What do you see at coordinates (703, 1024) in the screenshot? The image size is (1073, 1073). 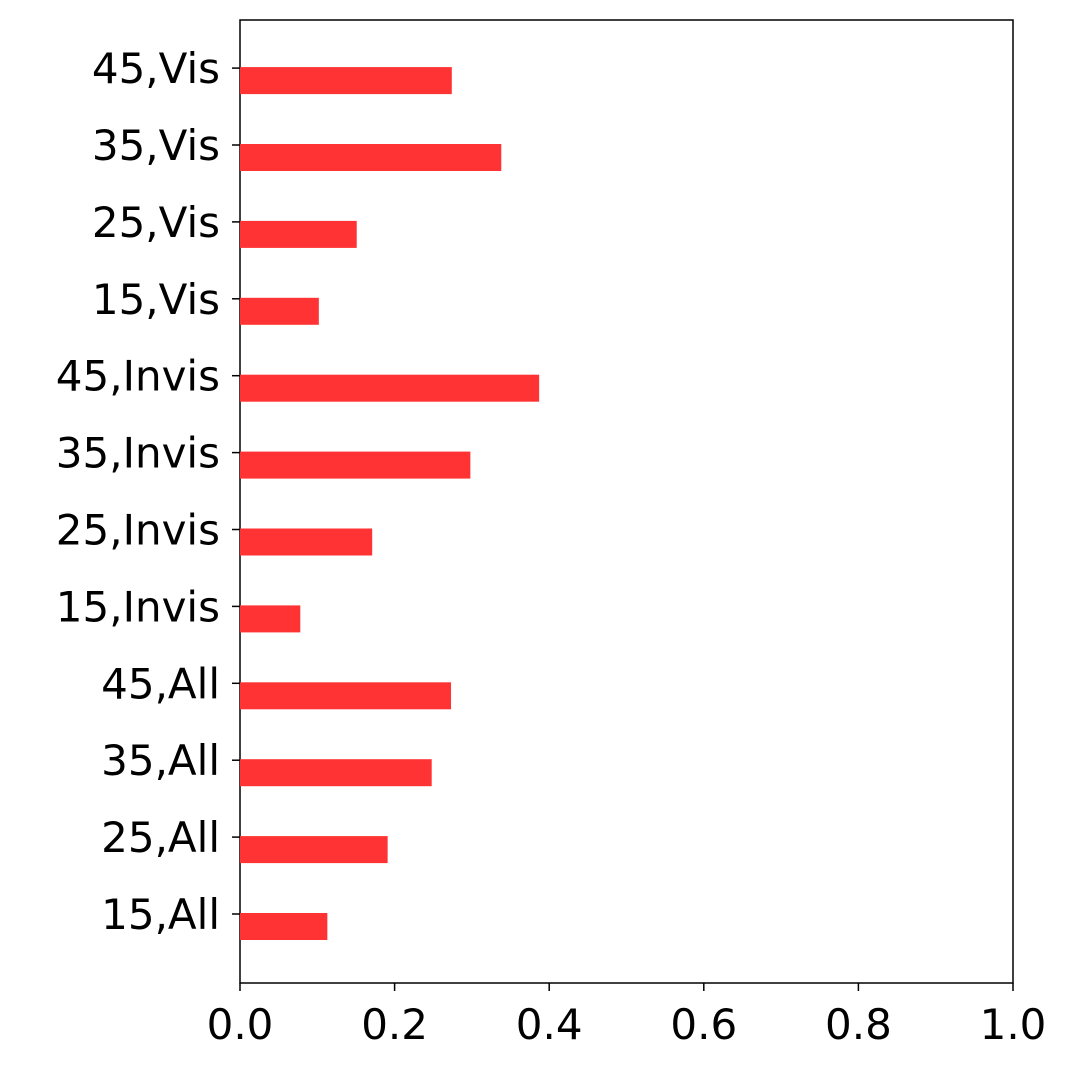 I see `x-tick-label: 0.6` at bounding box center [703, 1024].